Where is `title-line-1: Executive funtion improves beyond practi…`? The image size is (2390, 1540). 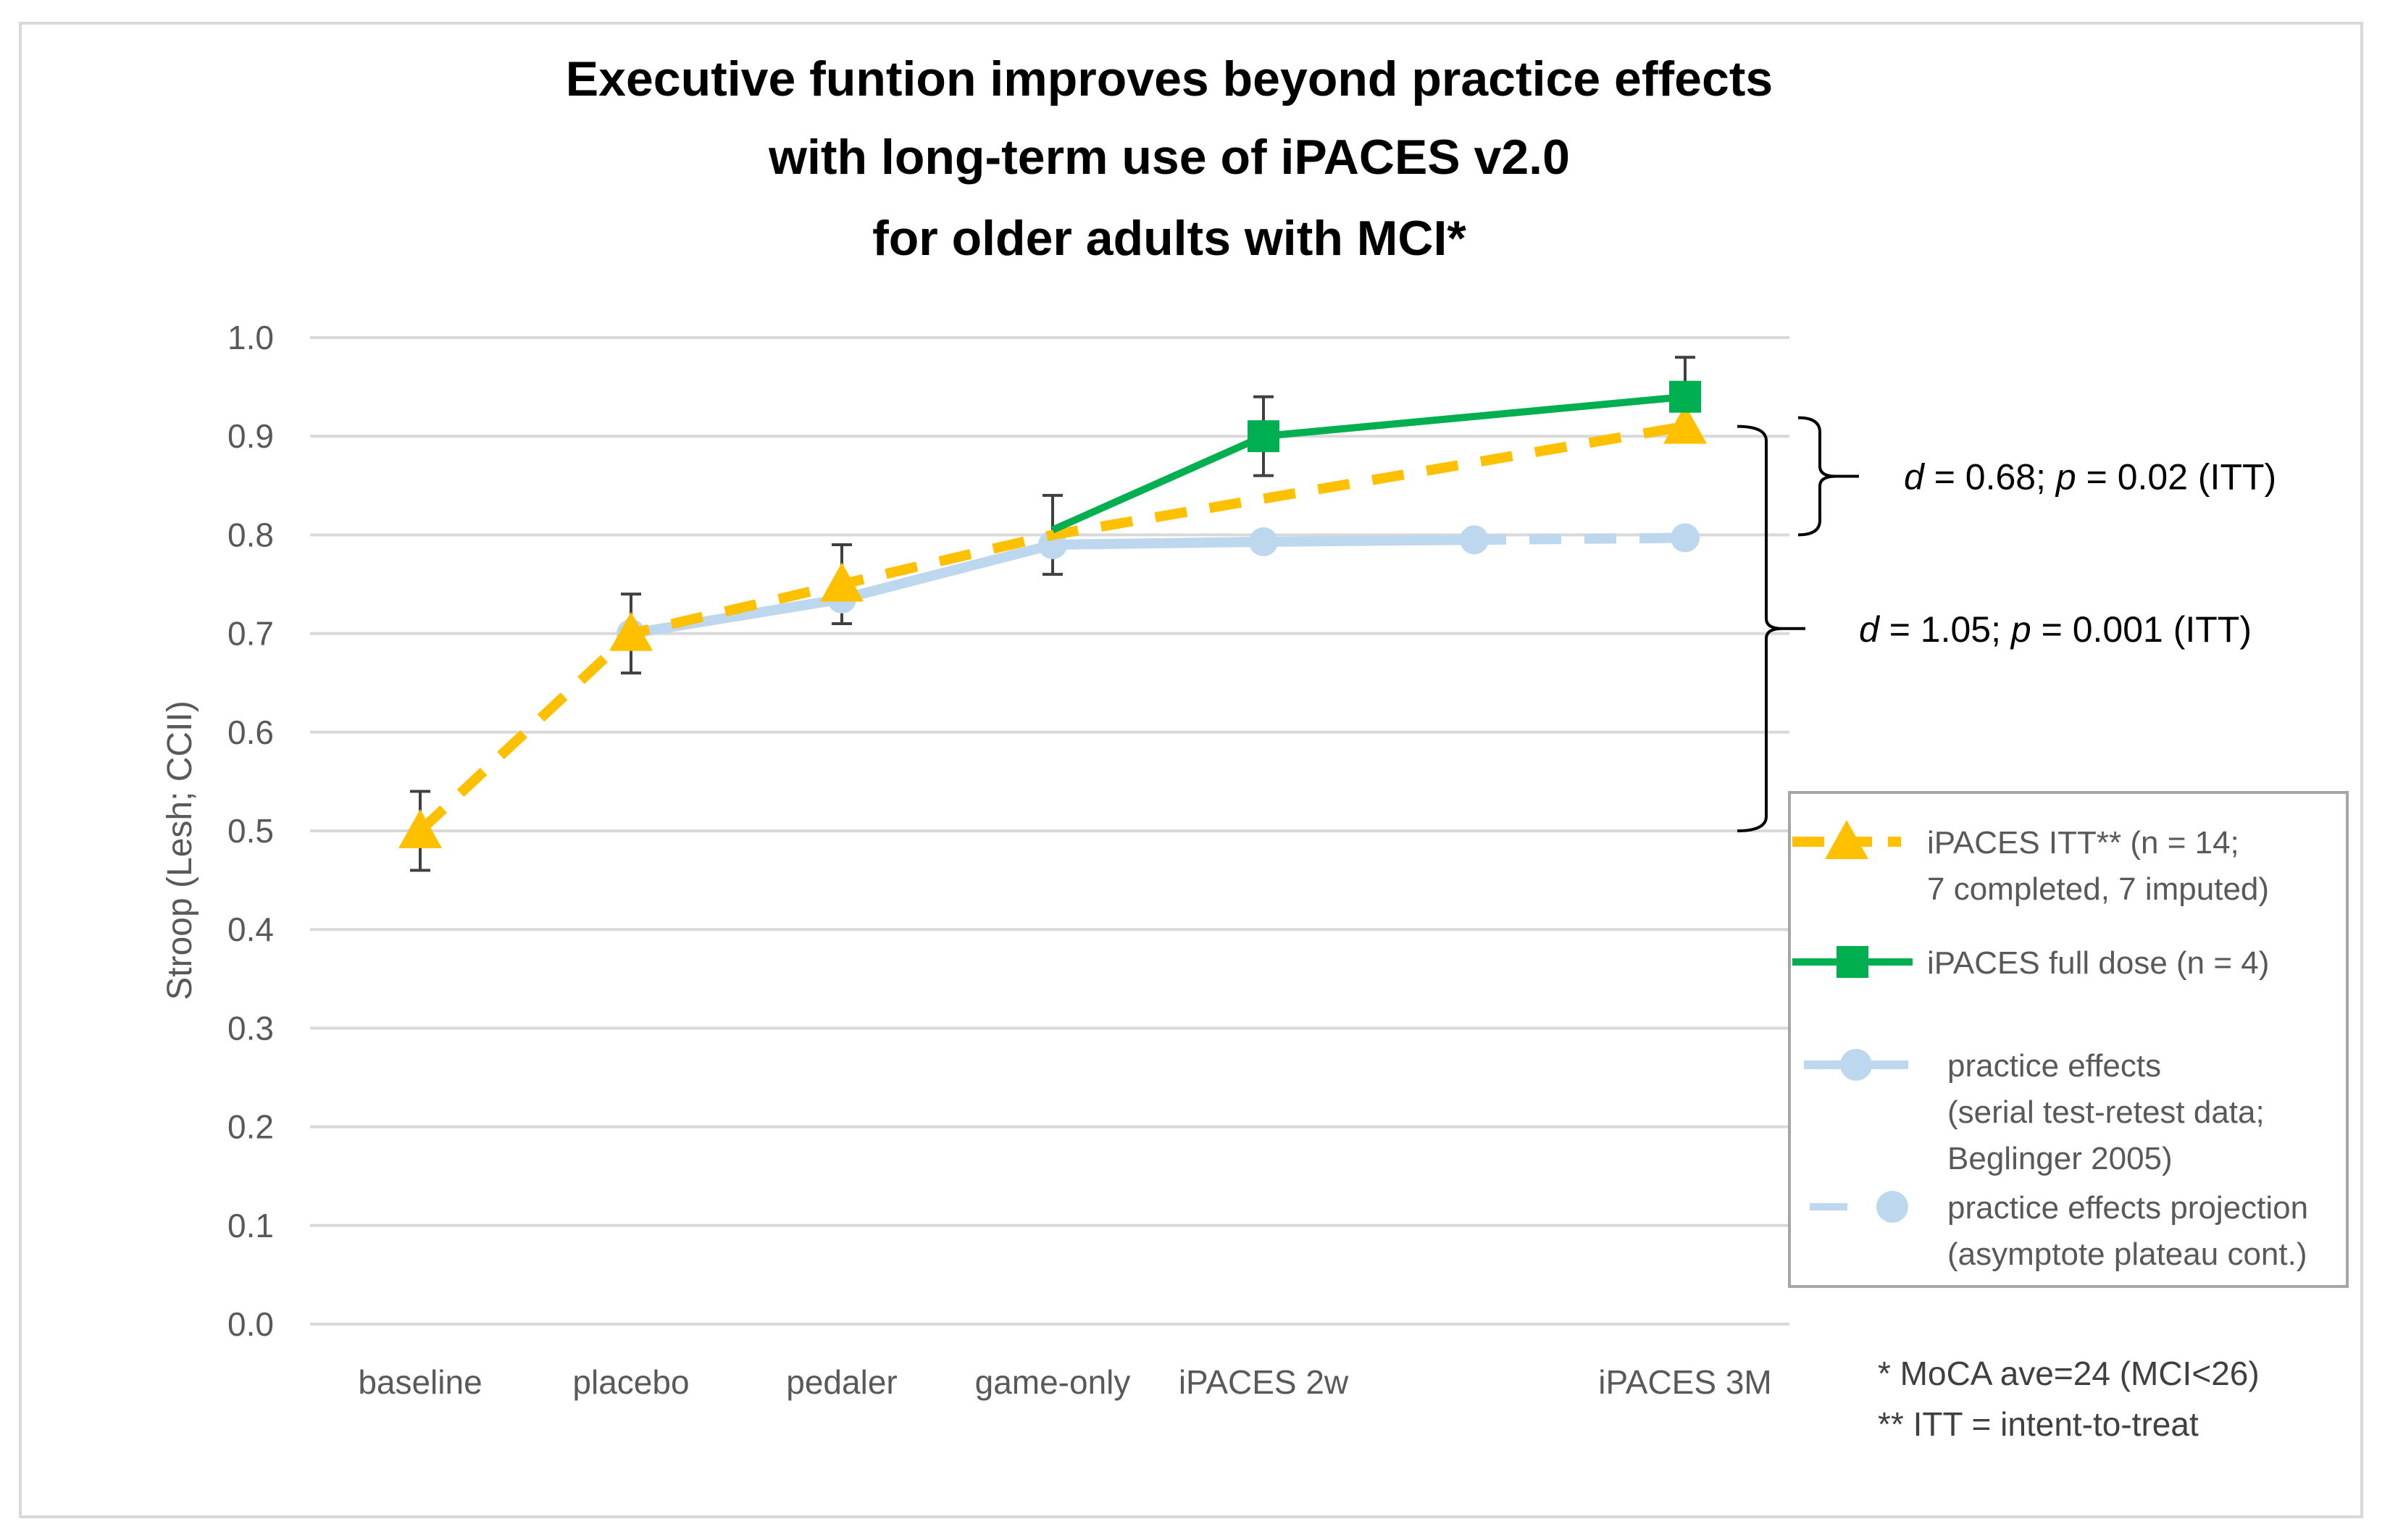 title-line-1: Executive funtion improves beyond practi… is located at coordinates (1169, 78).